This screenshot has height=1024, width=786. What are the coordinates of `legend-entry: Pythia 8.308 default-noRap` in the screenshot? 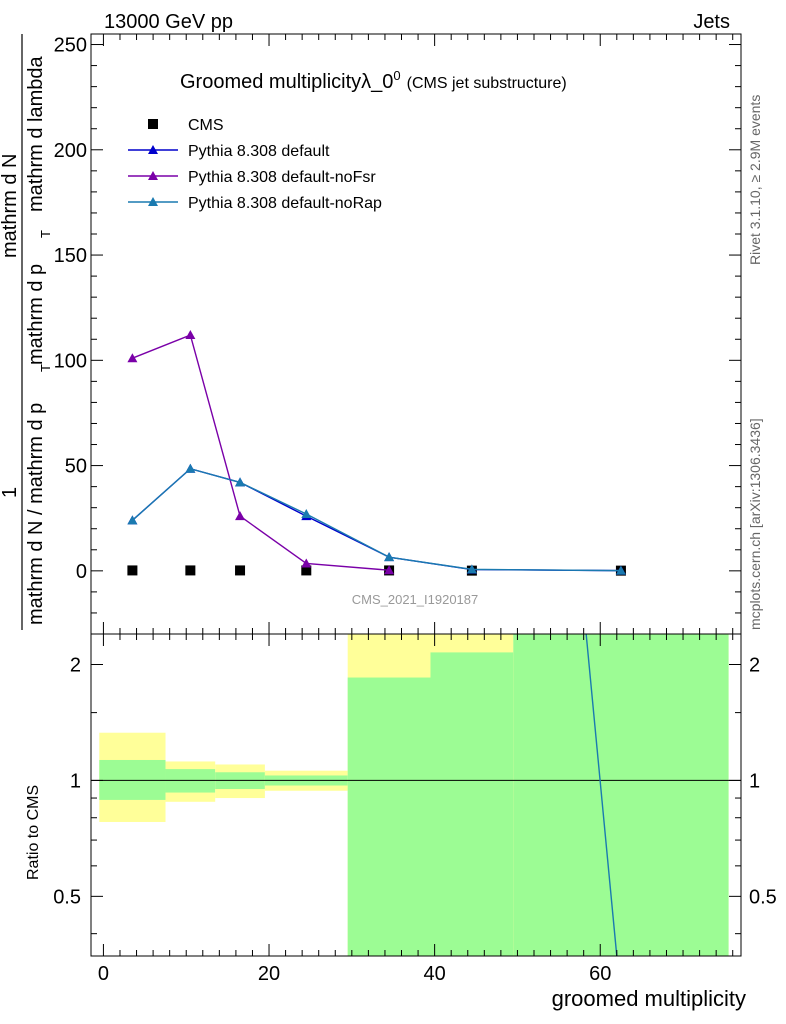 It's located at (255, 203).